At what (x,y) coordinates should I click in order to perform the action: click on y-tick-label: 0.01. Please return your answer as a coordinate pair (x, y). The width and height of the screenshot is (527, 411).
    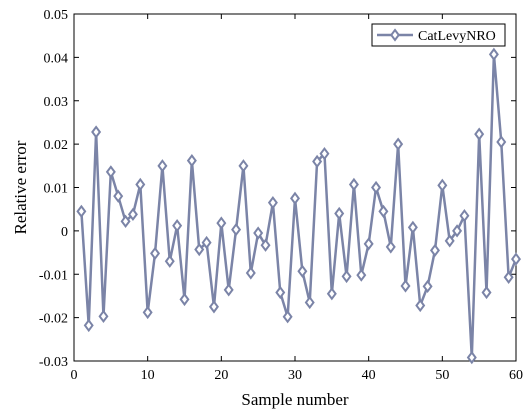
    Looking at the image, I should click on (56, 189).